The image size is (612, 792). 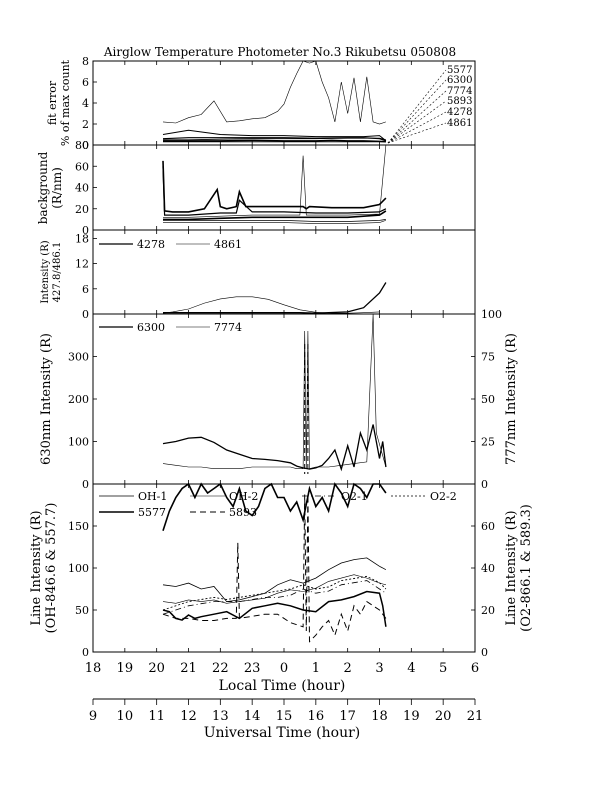 What do you see at coordinates (78, 399) in the screenshot?
I see `y-tick-label: 200` at bounding box center [78, 399].